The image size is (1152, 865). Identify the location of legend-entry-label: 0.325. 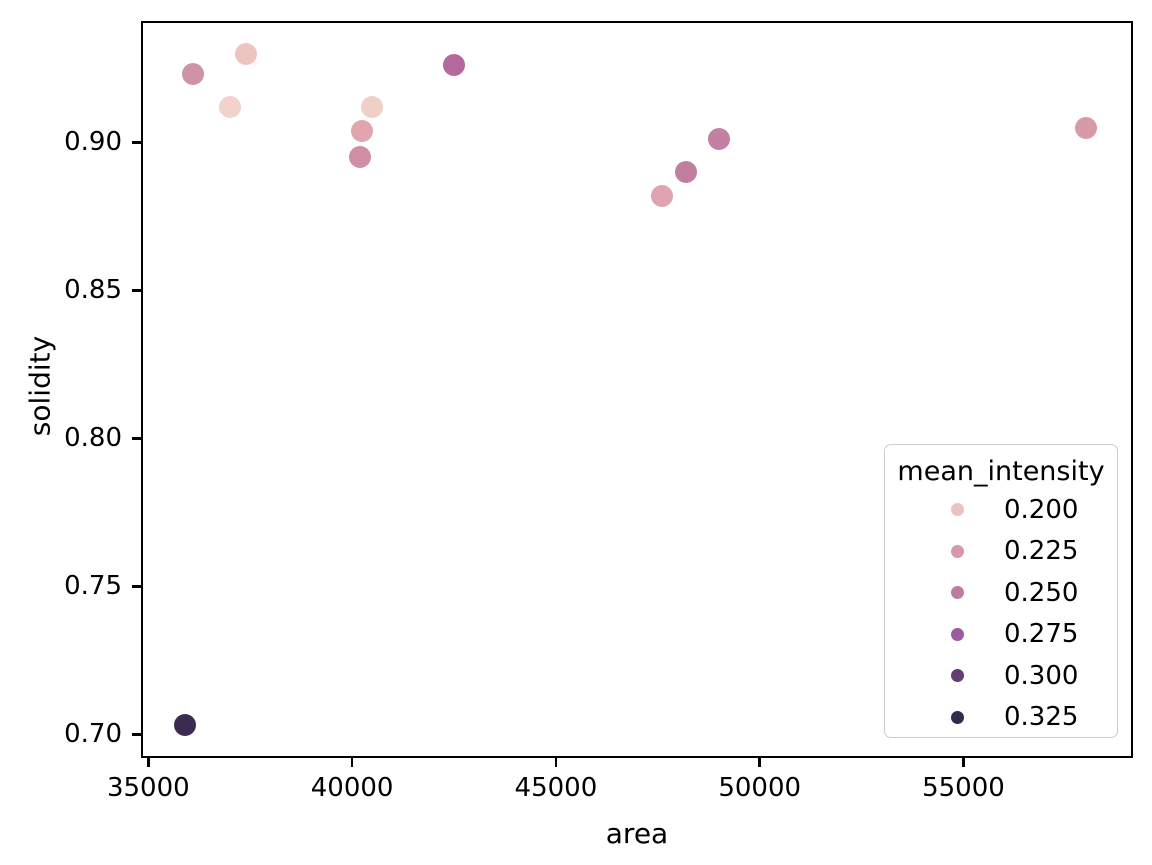
(1041, 717).